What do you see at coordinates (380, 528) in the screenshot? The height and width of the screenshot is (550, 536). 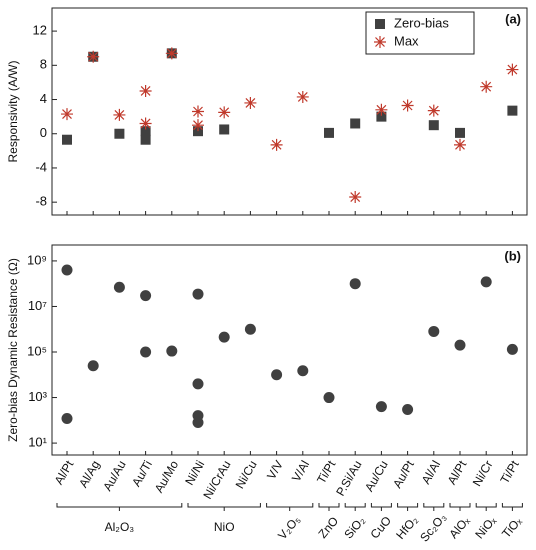 I see `group-label: CuO` at bounding box center [380, 528].